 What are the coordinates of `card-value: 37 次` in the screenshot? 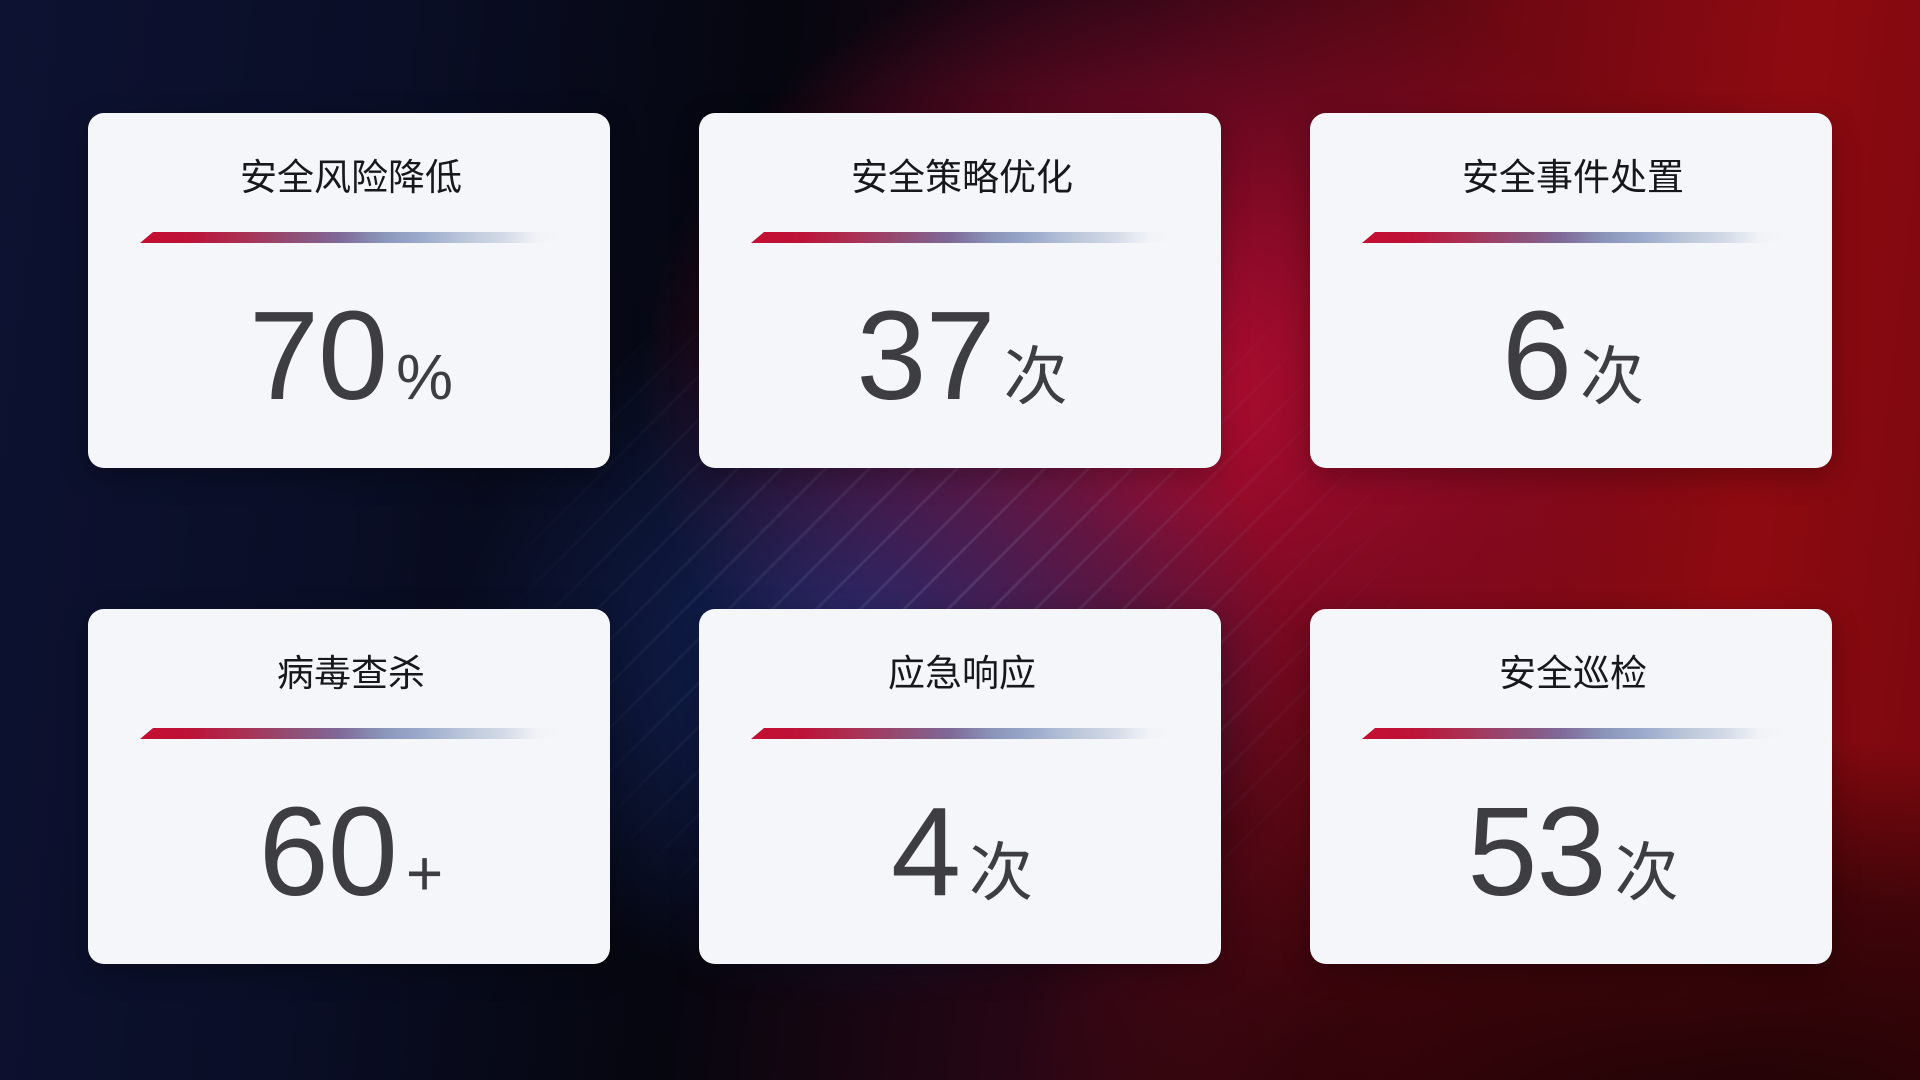 It's located at (962, 355).